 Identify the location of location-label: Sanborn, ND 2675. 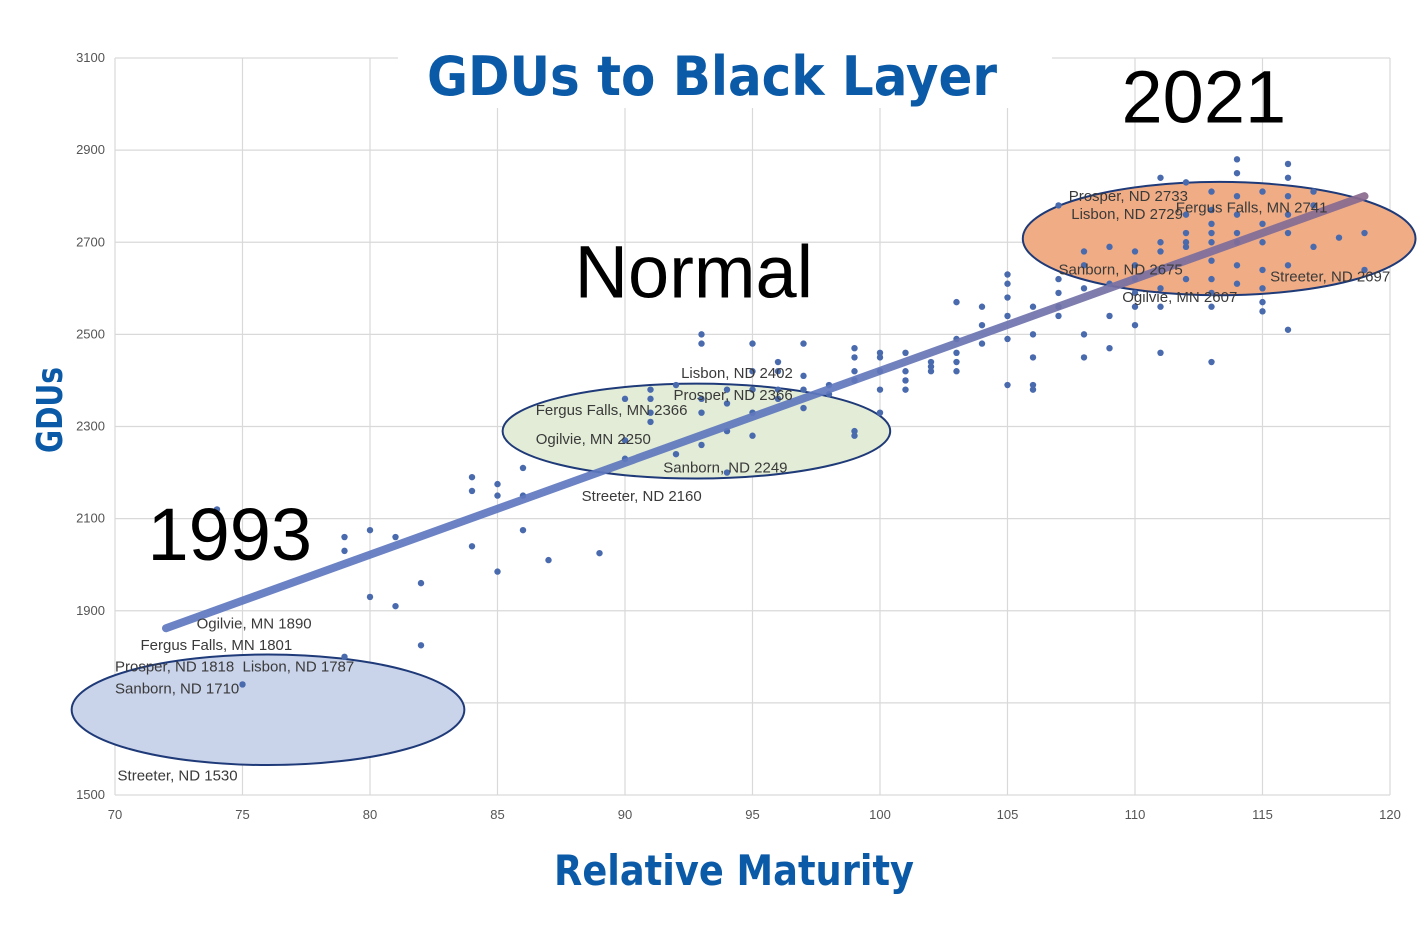
(1121, 269).